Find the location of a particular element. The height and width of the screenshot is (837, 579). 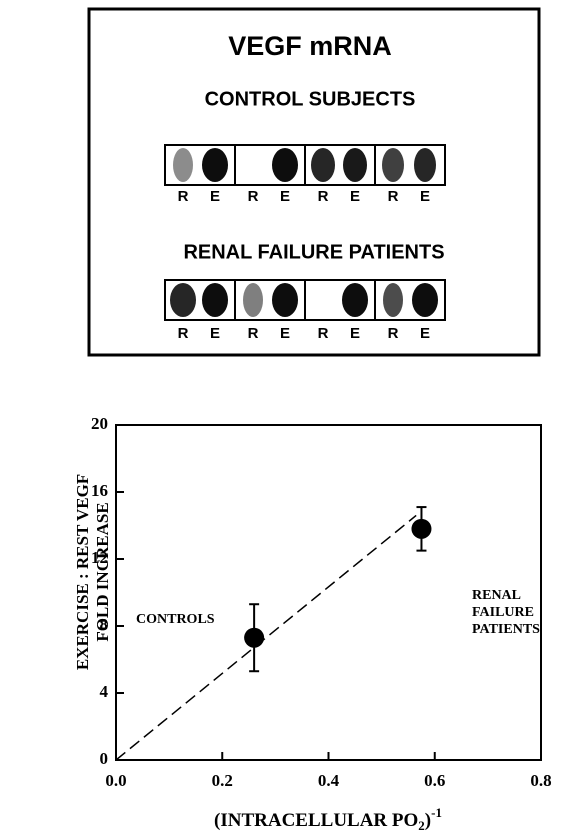

y-tick-label: 0 is located at coordinates (104, 758).